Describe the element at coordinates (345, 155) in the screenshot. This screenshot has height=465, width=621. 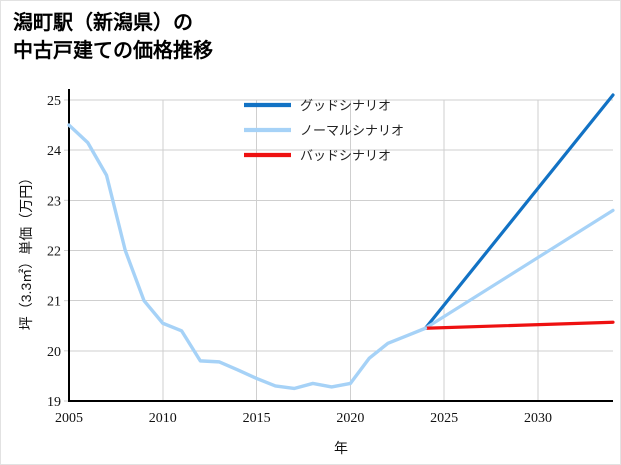
I see `legend-label-bad: バッドシナリオ` at that location.